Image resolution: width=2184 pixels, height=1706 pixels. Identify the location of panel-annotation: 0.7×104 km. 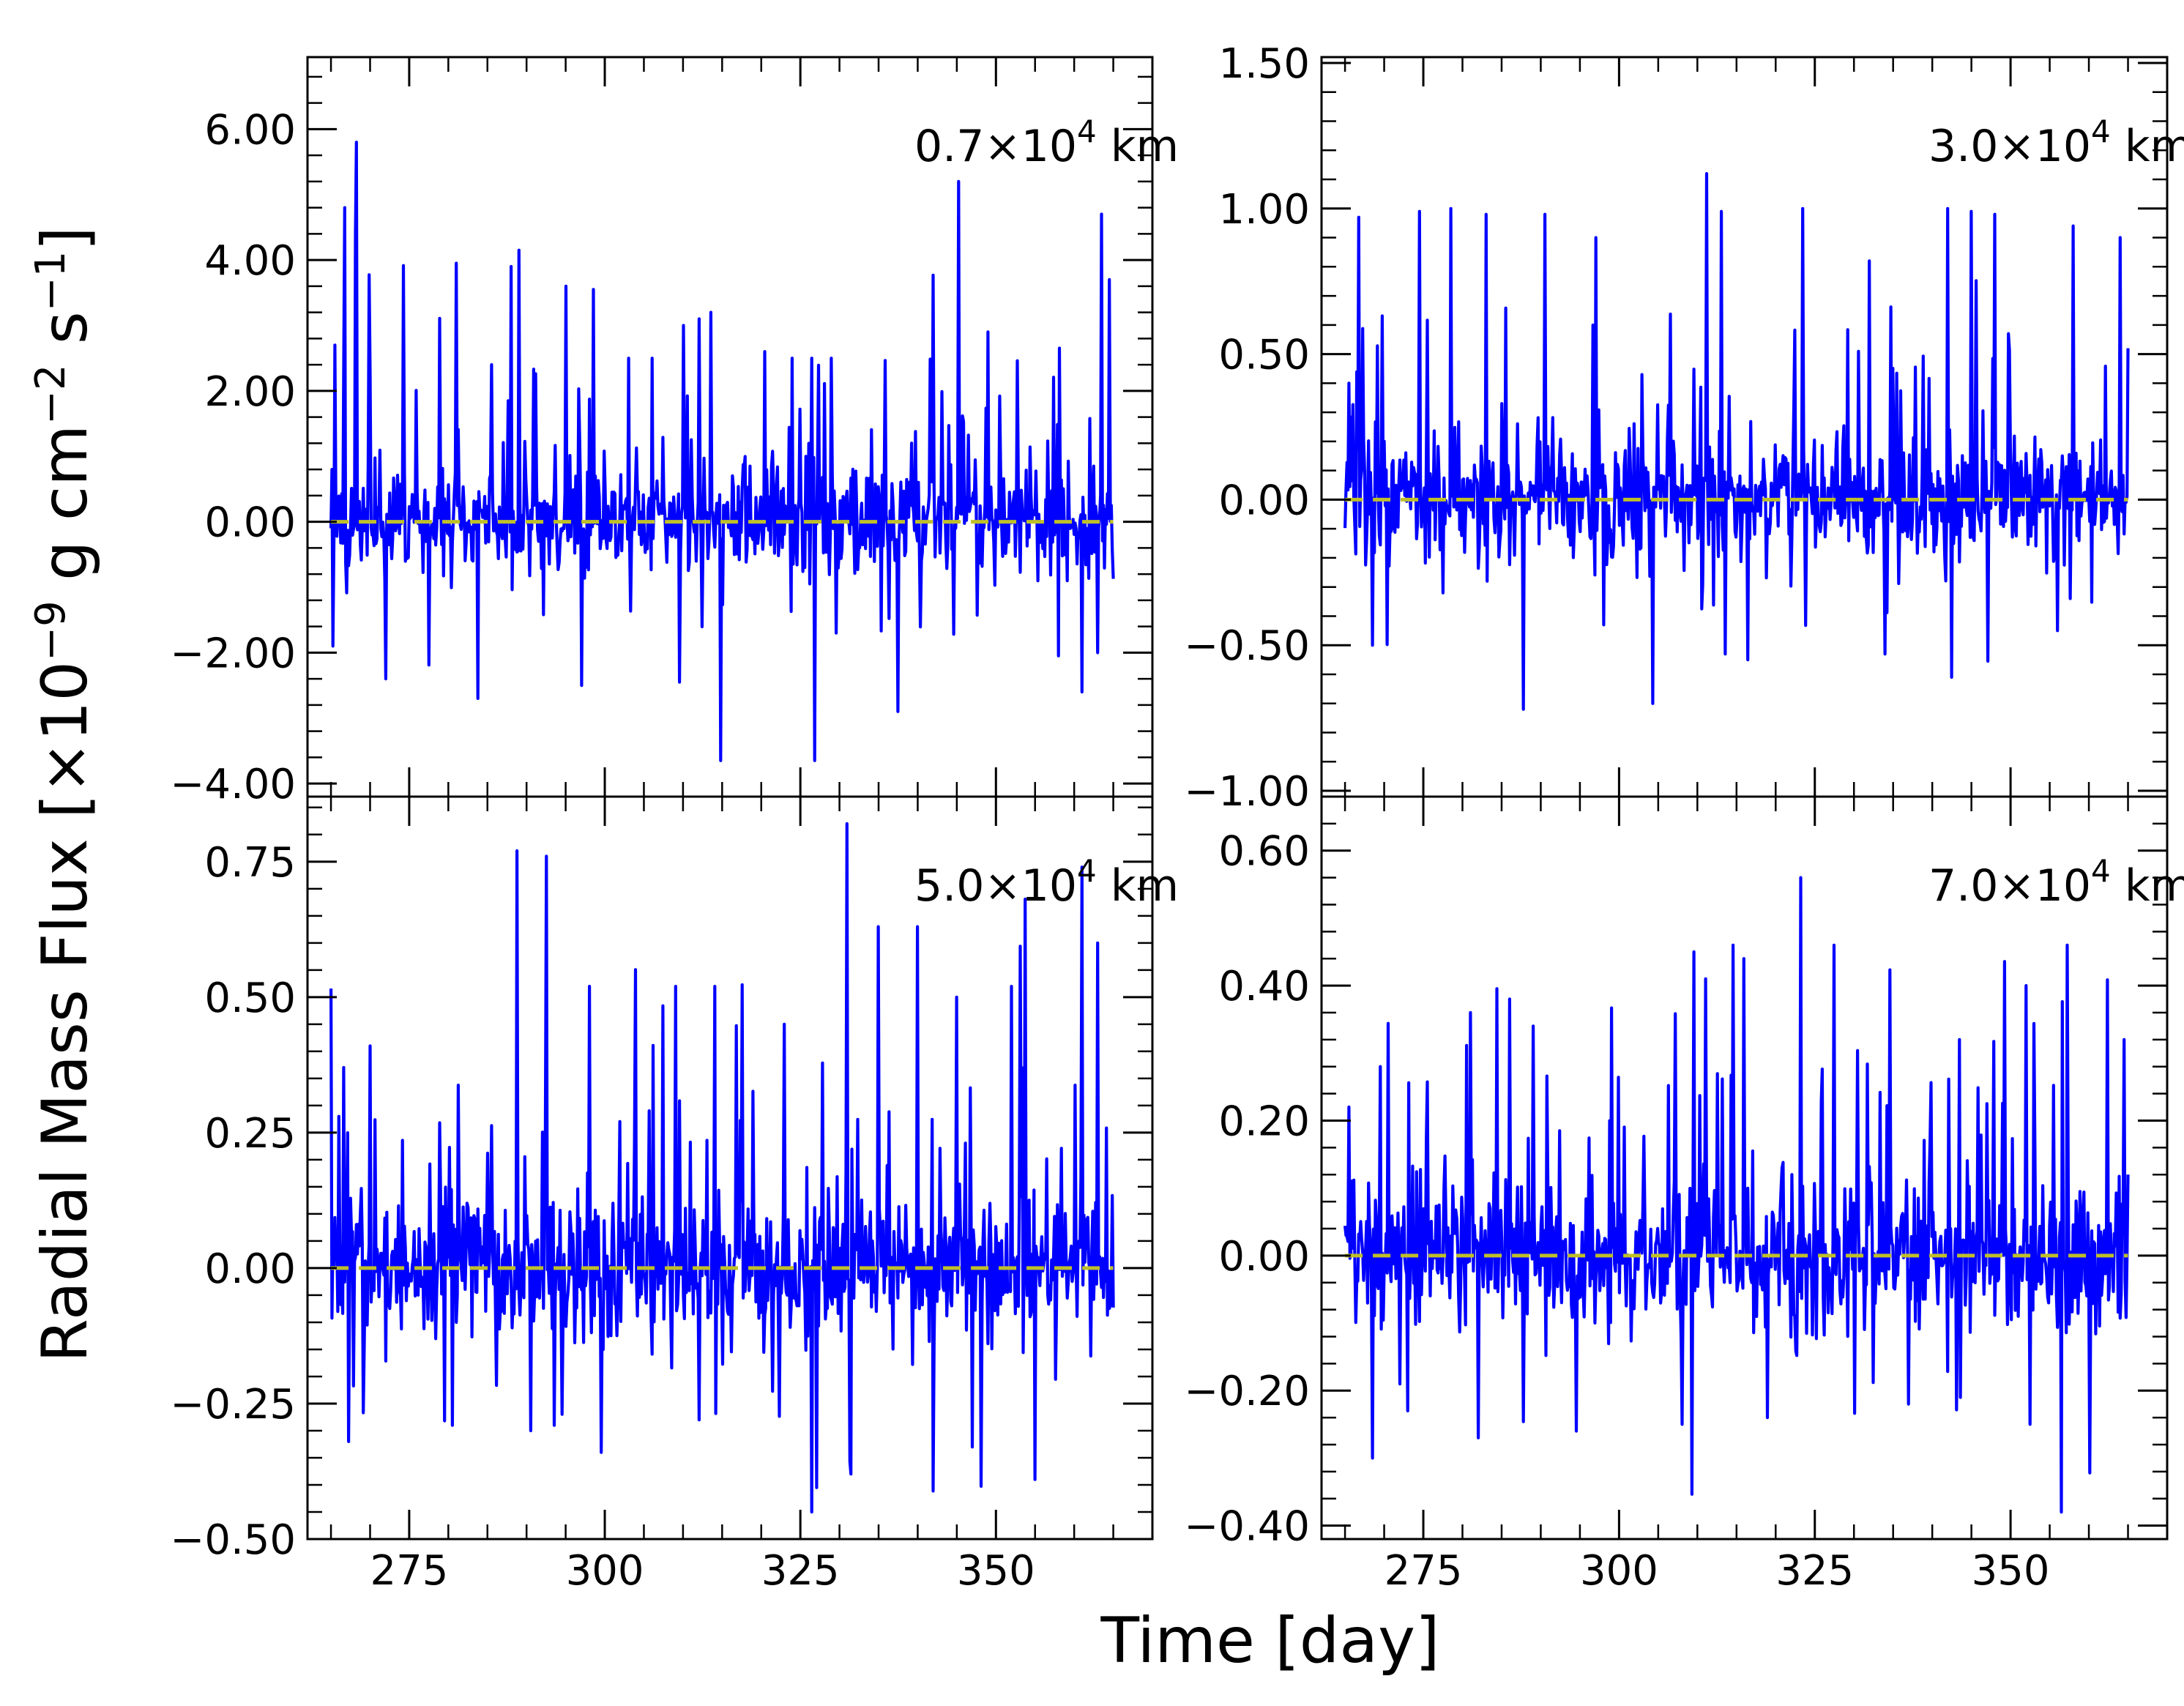
(1046, 142).